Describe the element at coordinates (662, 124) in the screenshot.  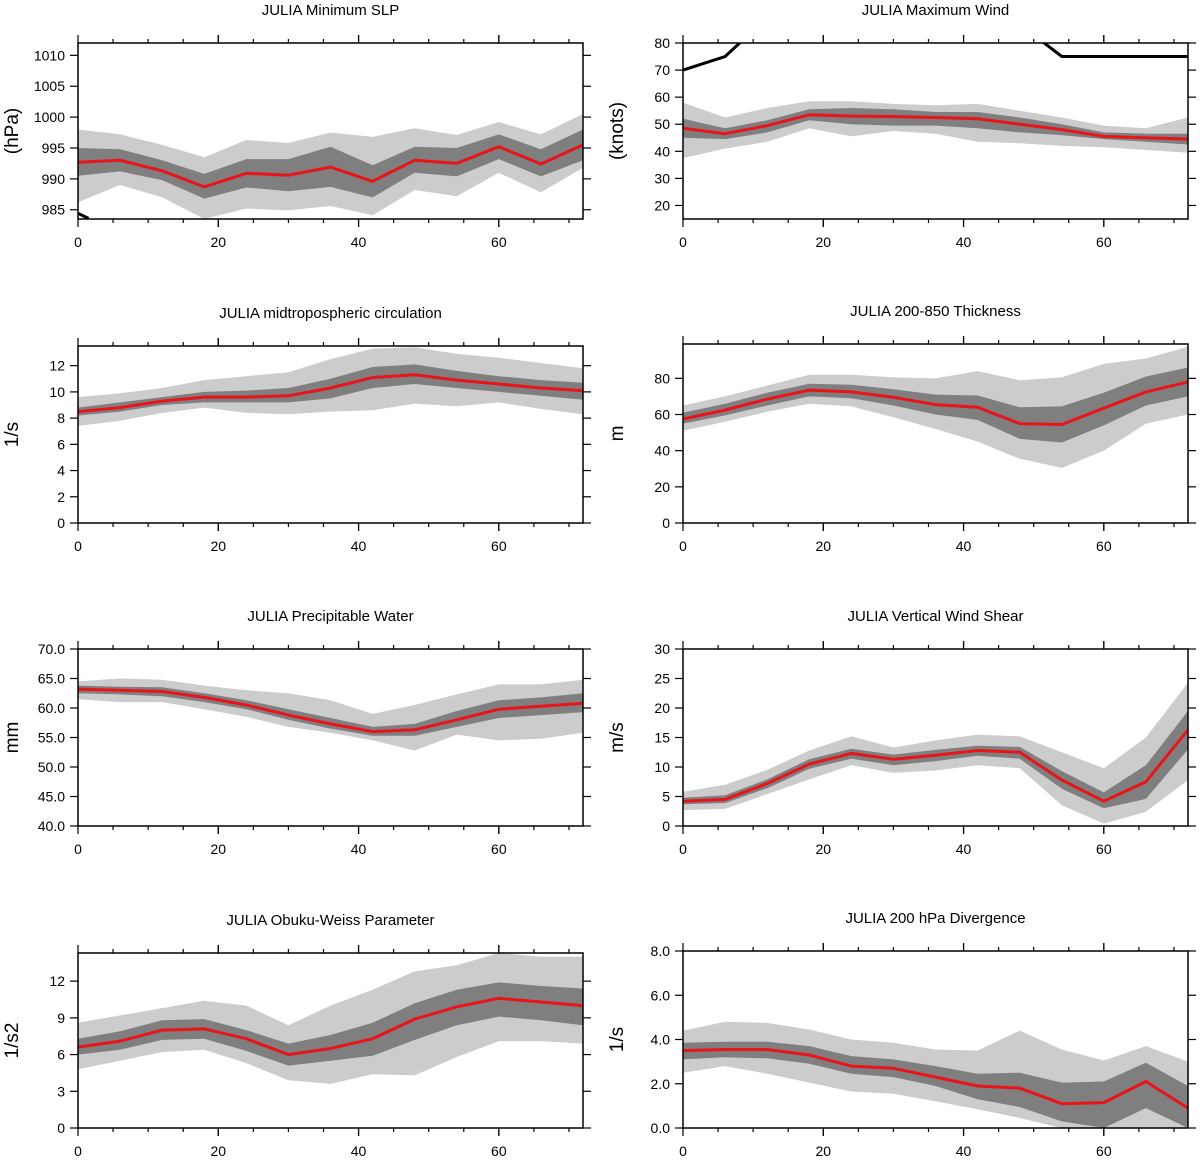
I see `y-tick-label: 50` at that location.